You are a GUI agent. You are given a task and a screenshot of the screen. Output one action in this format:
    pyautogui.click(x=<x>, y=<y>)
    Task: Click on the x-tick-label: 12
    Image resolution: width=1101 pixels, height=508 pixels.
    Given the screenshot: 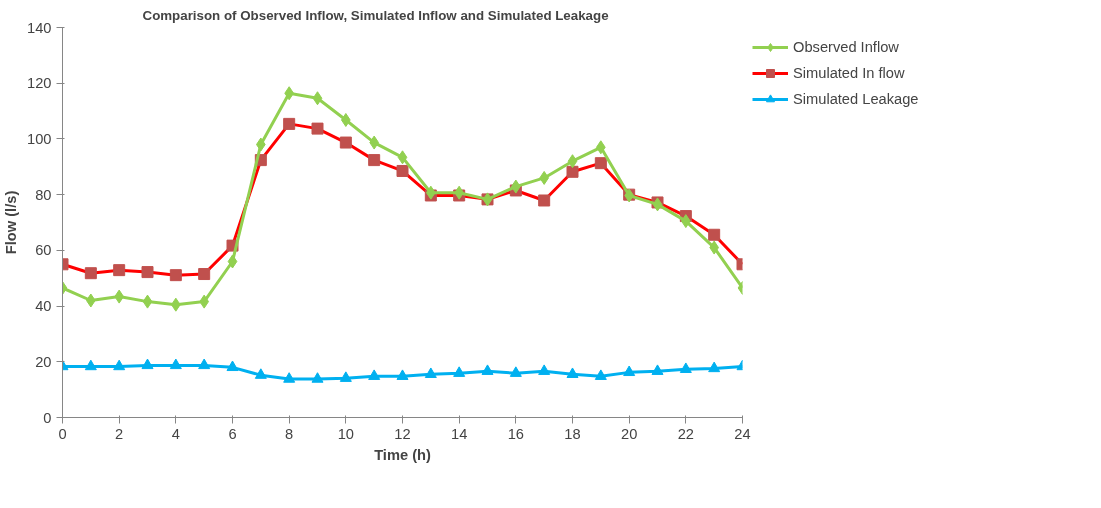 What is the action you would take?
    pyautogui.click(x=402, y=433)
    